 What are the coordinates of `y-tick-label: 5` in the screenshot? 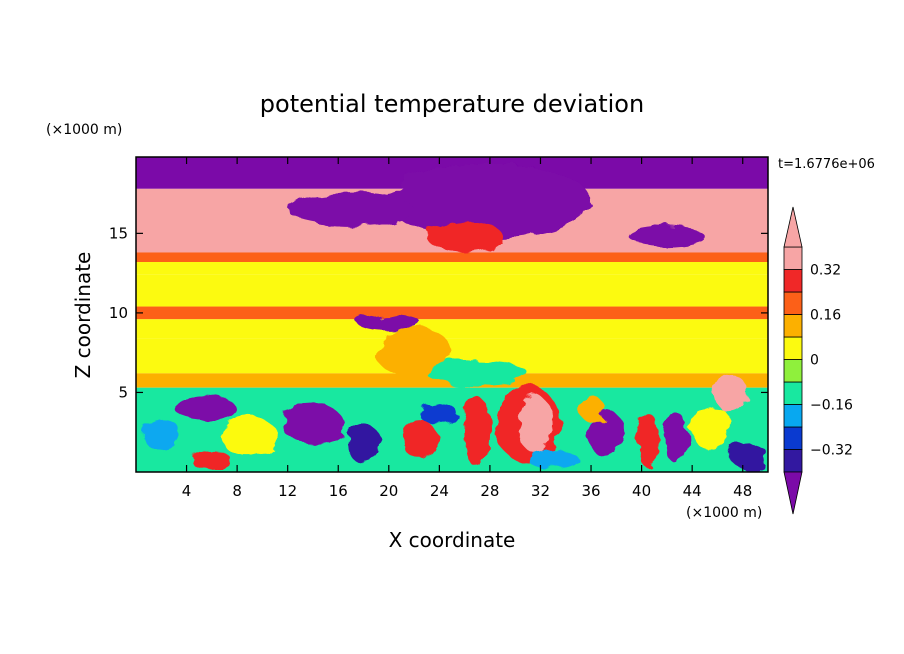 It's located at (123, 392).